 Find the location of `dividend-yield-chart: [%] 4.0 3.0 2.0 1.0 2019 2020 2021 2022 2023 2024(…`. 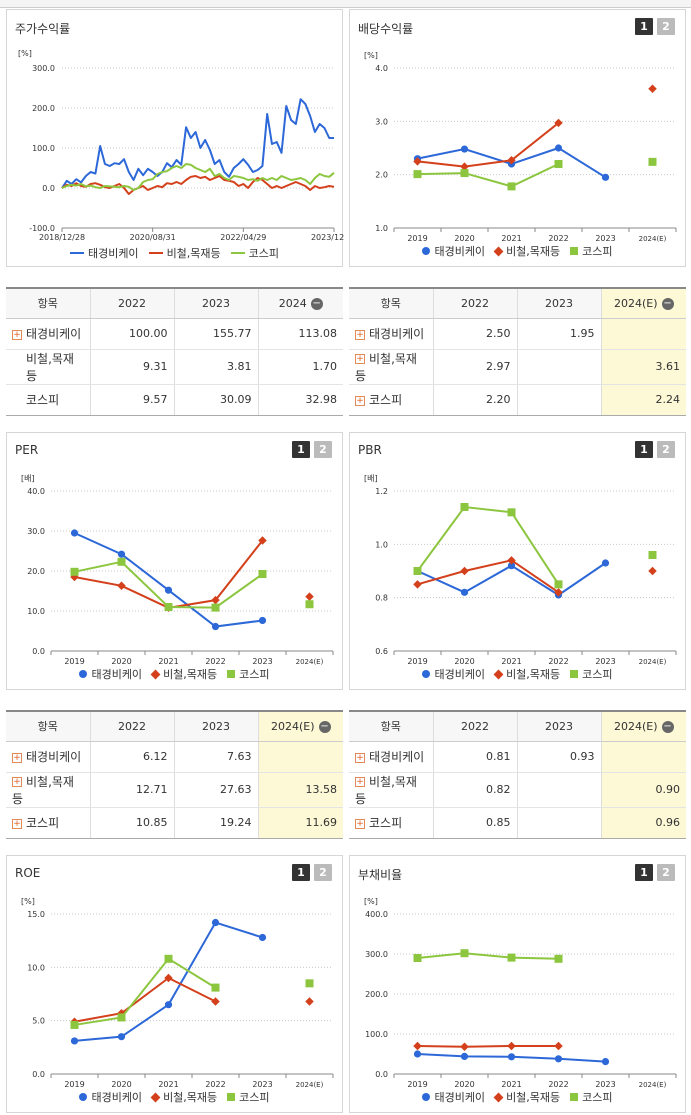

dividend-yield-chart: [%] 4.0 3.0 2.0 1.0 2019 2020 2021 2022 2023 2024(… is located at coordinates (520, 147).